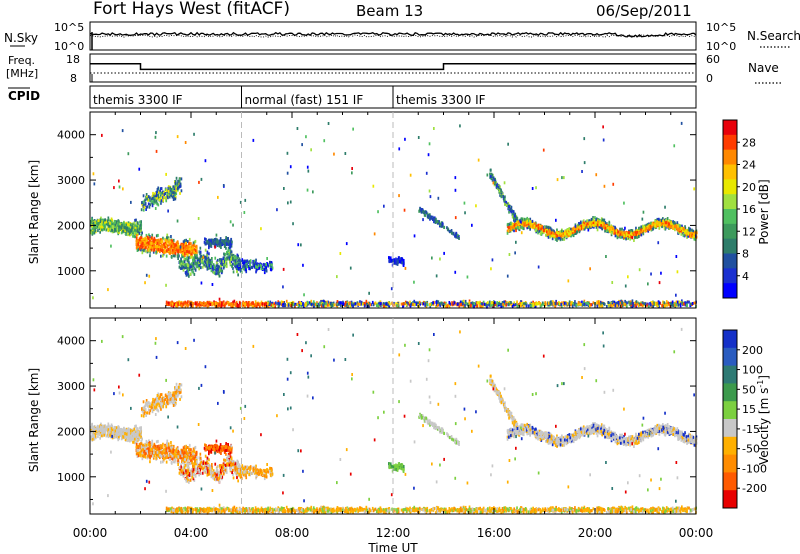  What do you see at coordinates (393, 72) in the screenshot?
I see `frequency-traces` at bounding box center [393, 72].